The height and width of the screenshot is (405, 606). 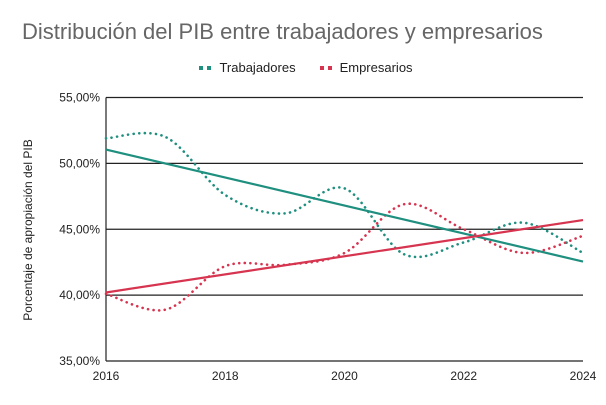 What do you see at coordinates (225, 376) in the screenshot?
I see `x-tick-label: 2018` at bounding box center [225, 376].